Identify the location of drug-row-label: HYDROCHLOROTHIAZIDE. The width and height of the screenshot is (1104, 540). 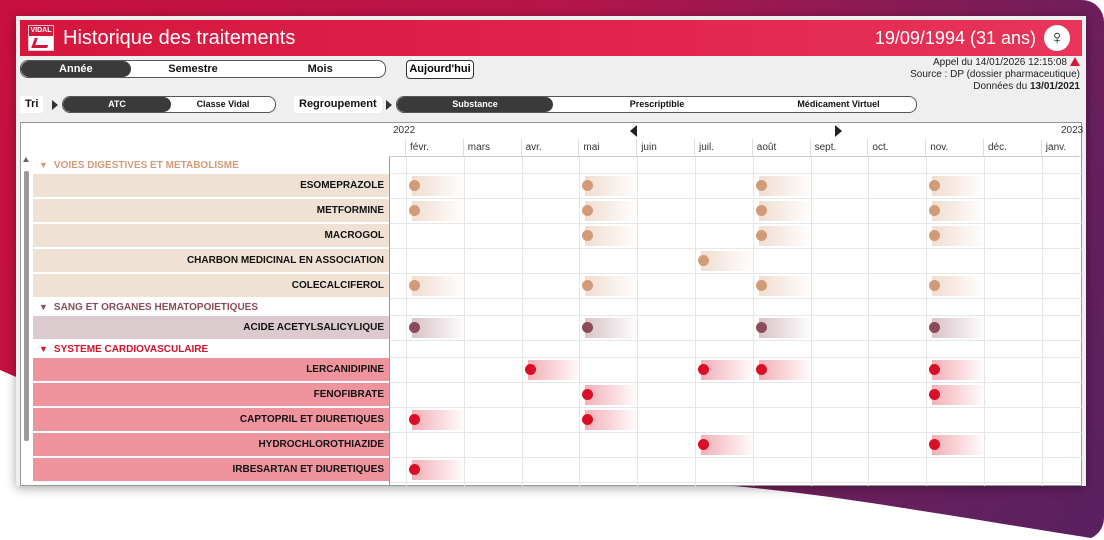
(211, 445).